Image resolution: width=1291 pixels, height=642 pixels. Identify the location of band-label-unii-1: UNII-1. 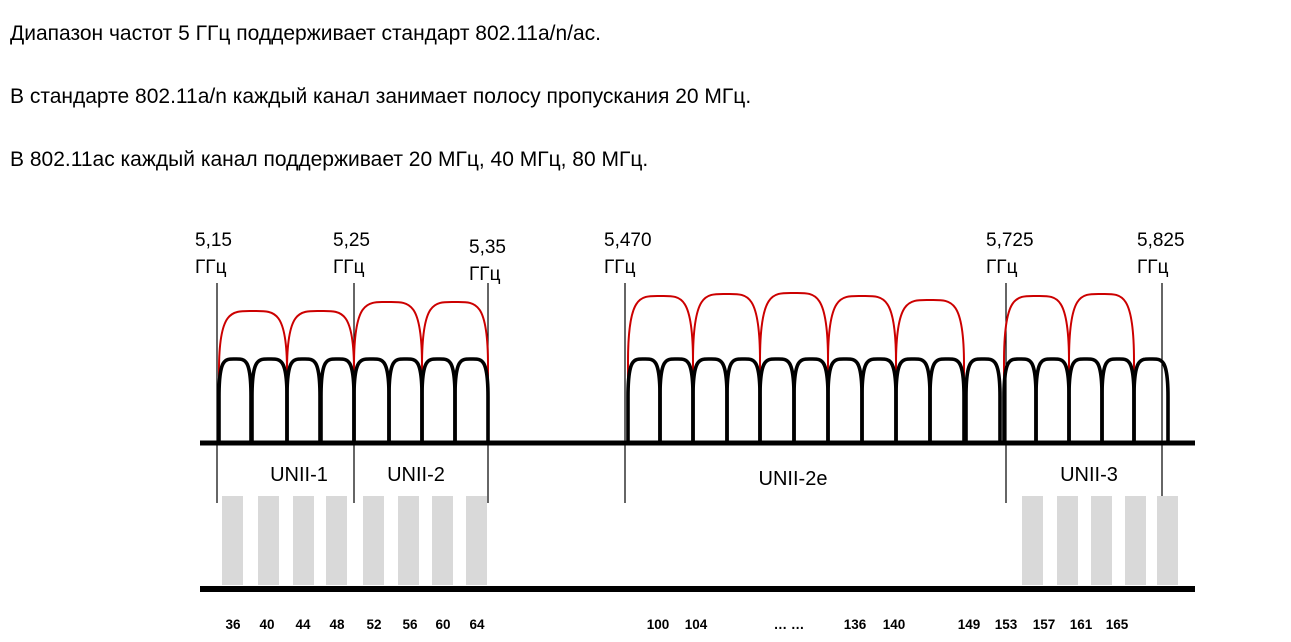
(299, 475).